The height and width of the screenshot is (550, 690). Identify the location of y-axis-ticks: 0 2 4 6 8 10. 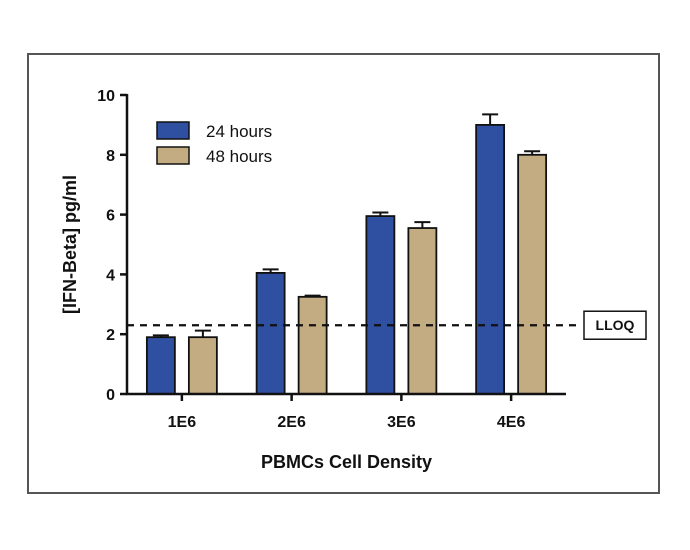
(112, 246).